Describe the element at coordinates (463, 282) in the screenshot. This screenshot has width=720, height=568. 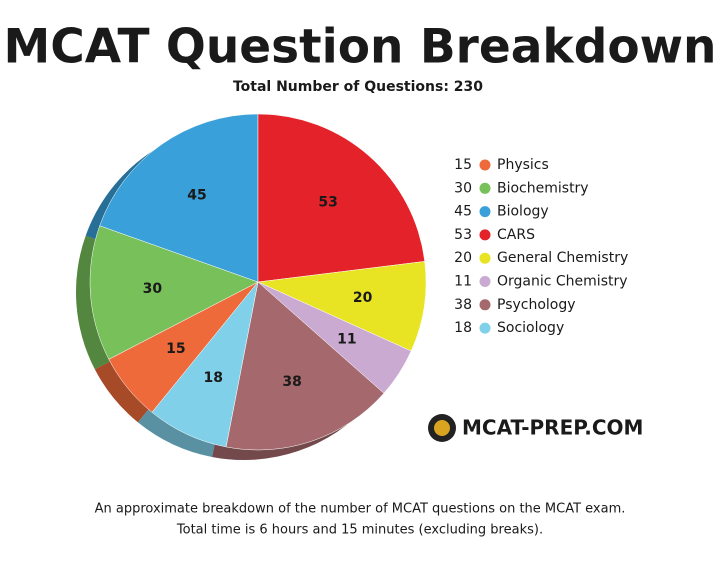
I see `legend-value: 11` at that location.